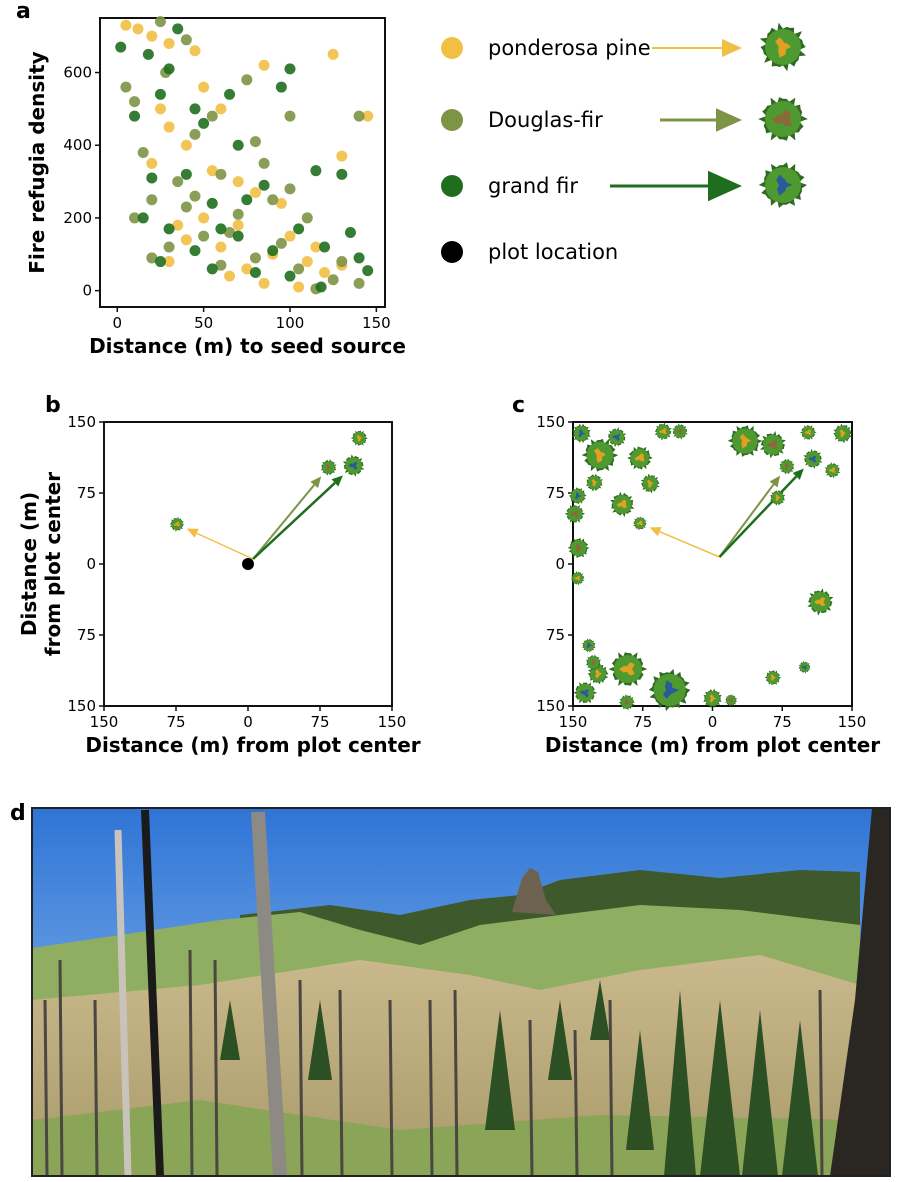 This screenshot has width=905, height=1182. I want to click on meadow, so click(446, 1138).